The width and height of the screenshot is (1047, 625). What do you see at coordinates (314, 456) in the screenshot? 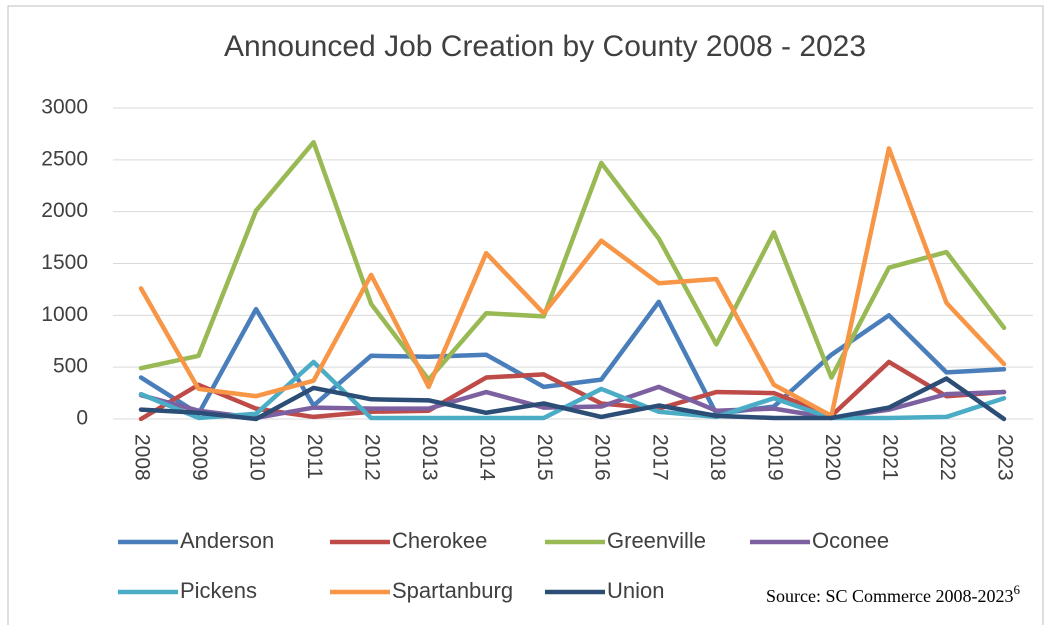
I see `x-tick-label: 2011` at bounding box center [314, 456].